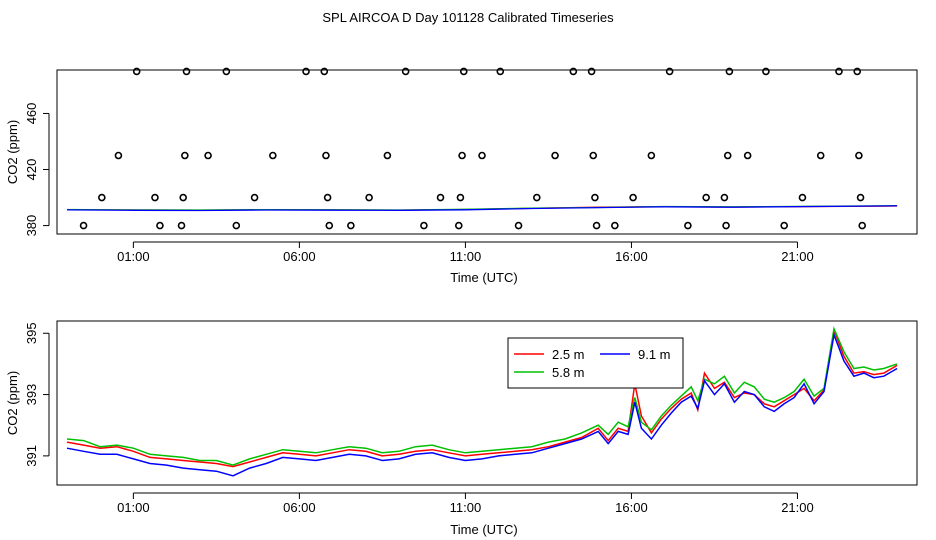  What do you see at coordinates (12, 403) in the screenshot?
I see `bottom-y-axis-label: CO2 (ppm)` at bounding box center [12, 403].